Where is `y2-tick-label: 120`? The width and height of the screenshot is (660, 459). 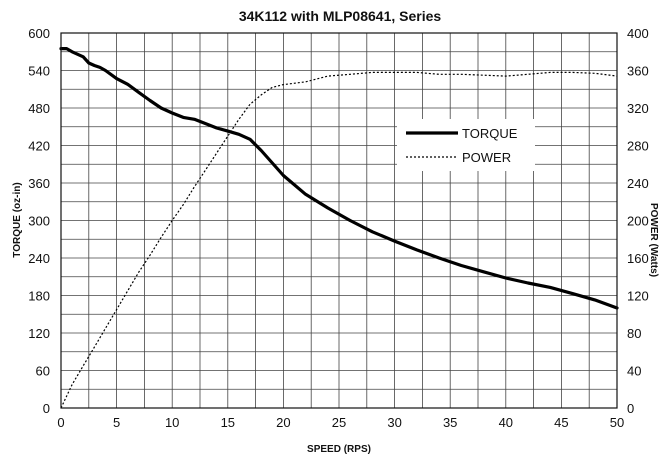 y2-tick-label: 120 is located at coordinates (638, 296).